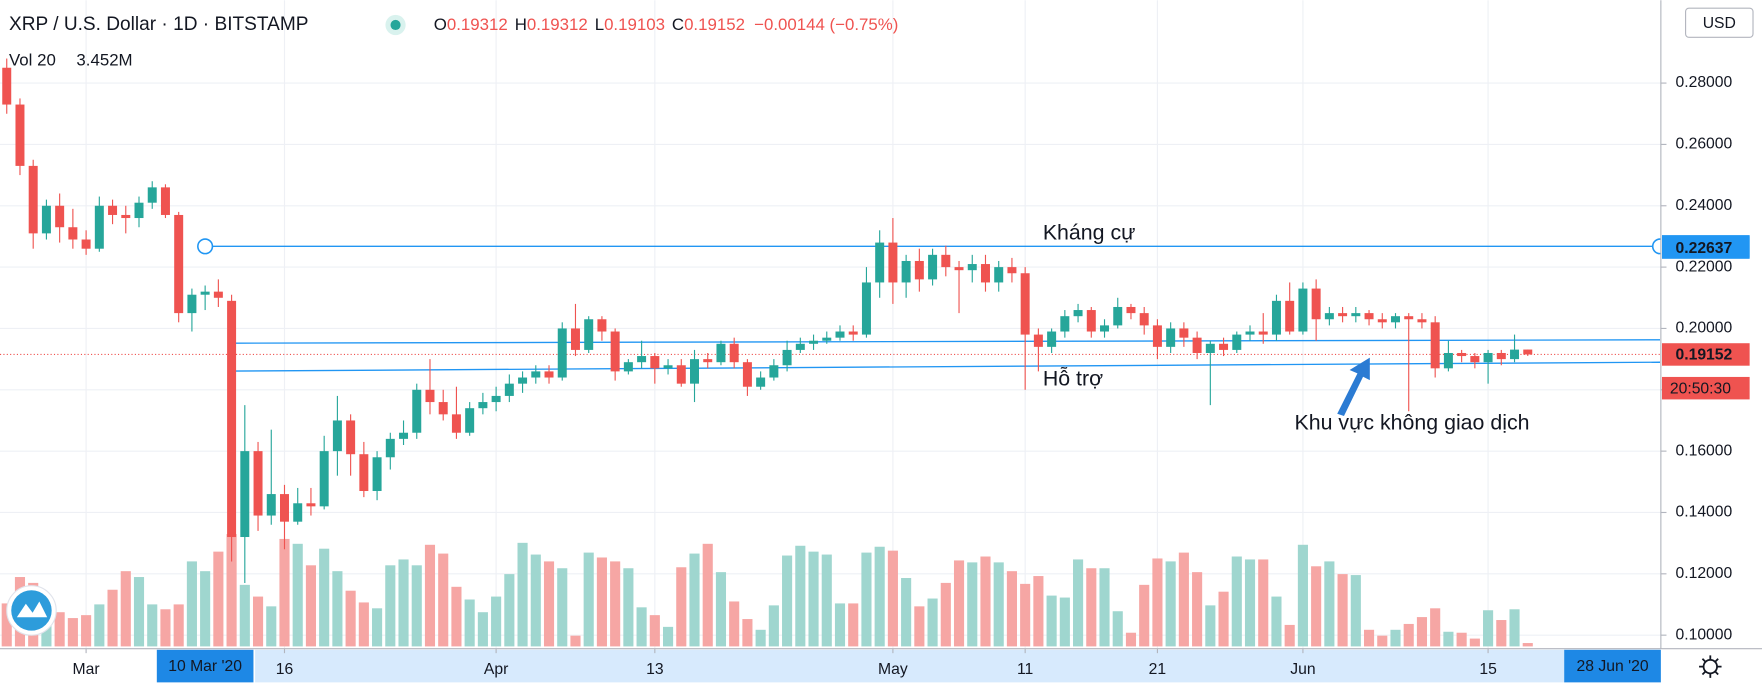  I want to click on line-handle, so click(205, 246).